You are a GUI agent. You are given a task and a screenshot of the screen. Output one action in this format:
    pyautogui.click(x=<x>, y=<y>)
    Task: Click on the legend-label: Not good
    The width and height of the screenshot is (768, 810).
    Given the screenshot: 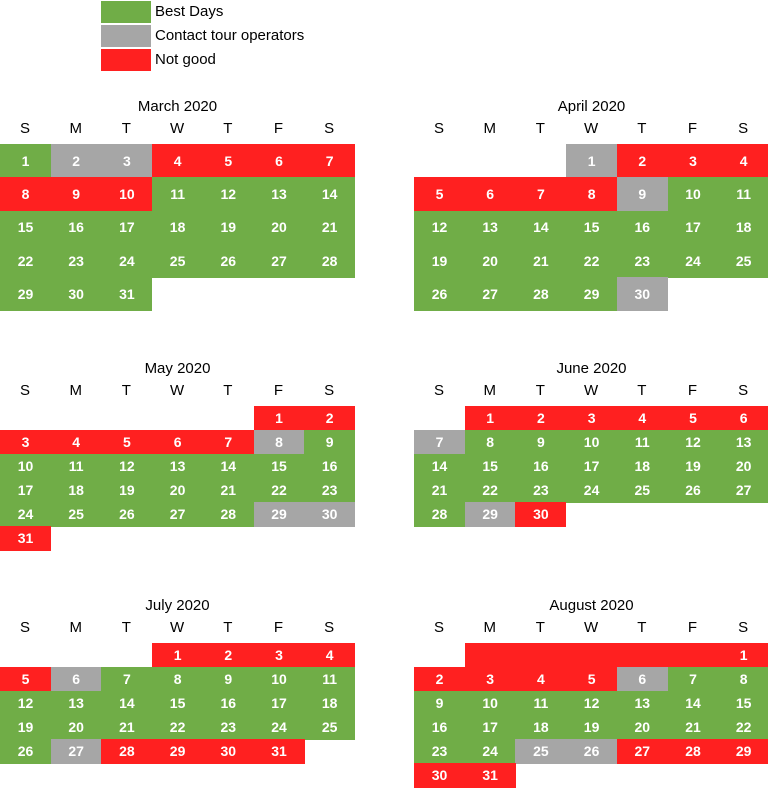 What is the action you would take?
    pyautogui.click(x=185, y=59)
    